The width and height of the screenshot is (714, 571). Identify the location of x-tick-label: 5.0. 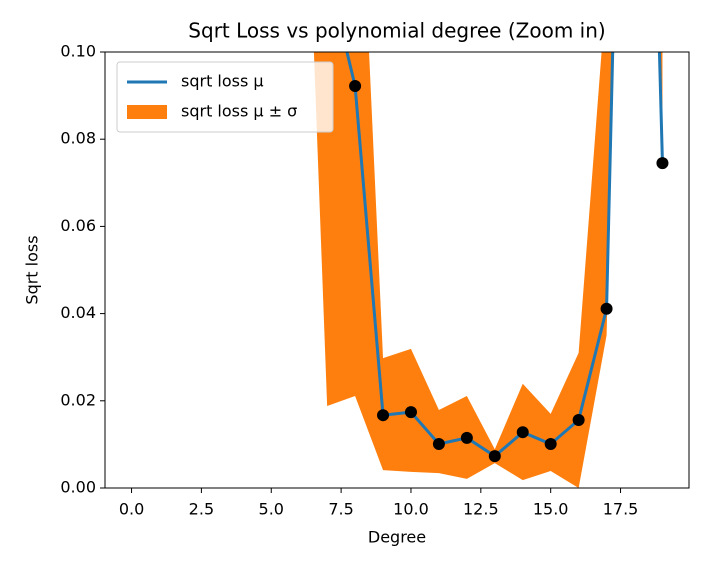
(271, 509).